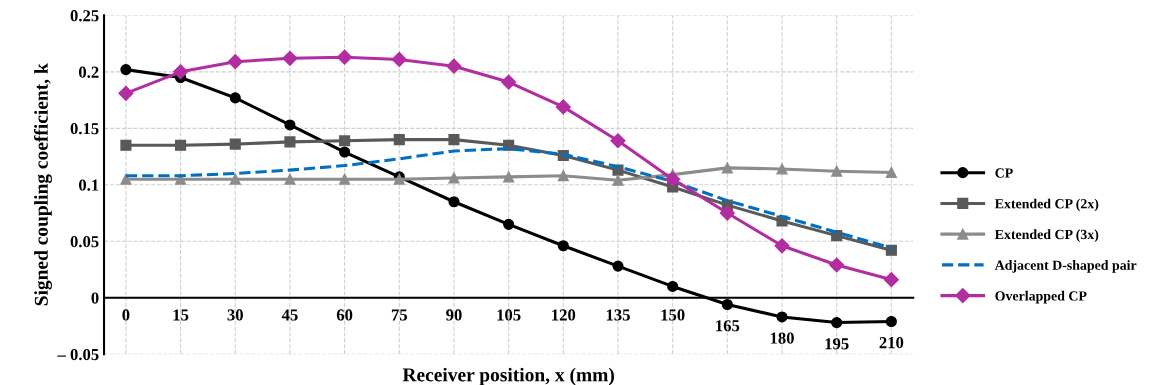  What do you see at coordinates (84, 129) in the screenshot?
I see `y-tick-label: 0.15` at bounding box center [84, 129].